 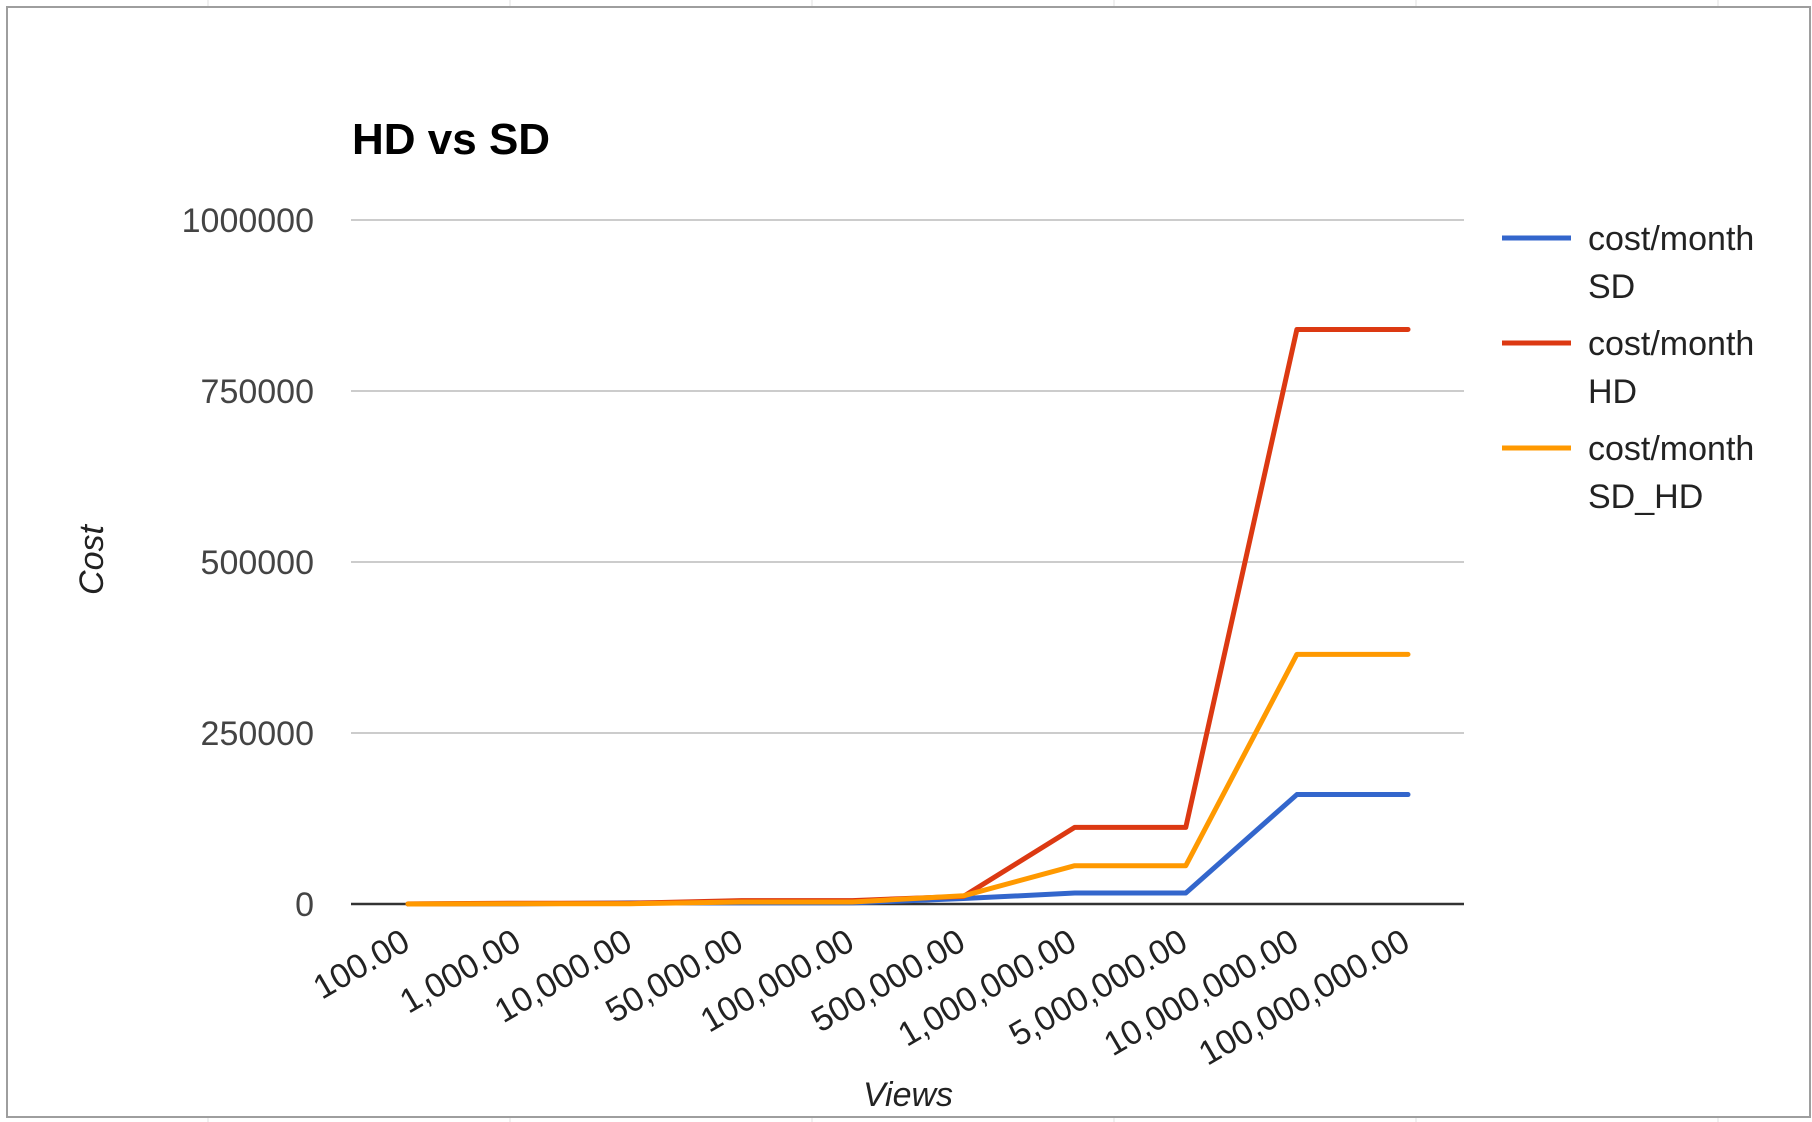 What do you see at coordinates (248, 221) in the screenshot?
I see `y-tick-label: 1000000` at bounding box center [248, 221].